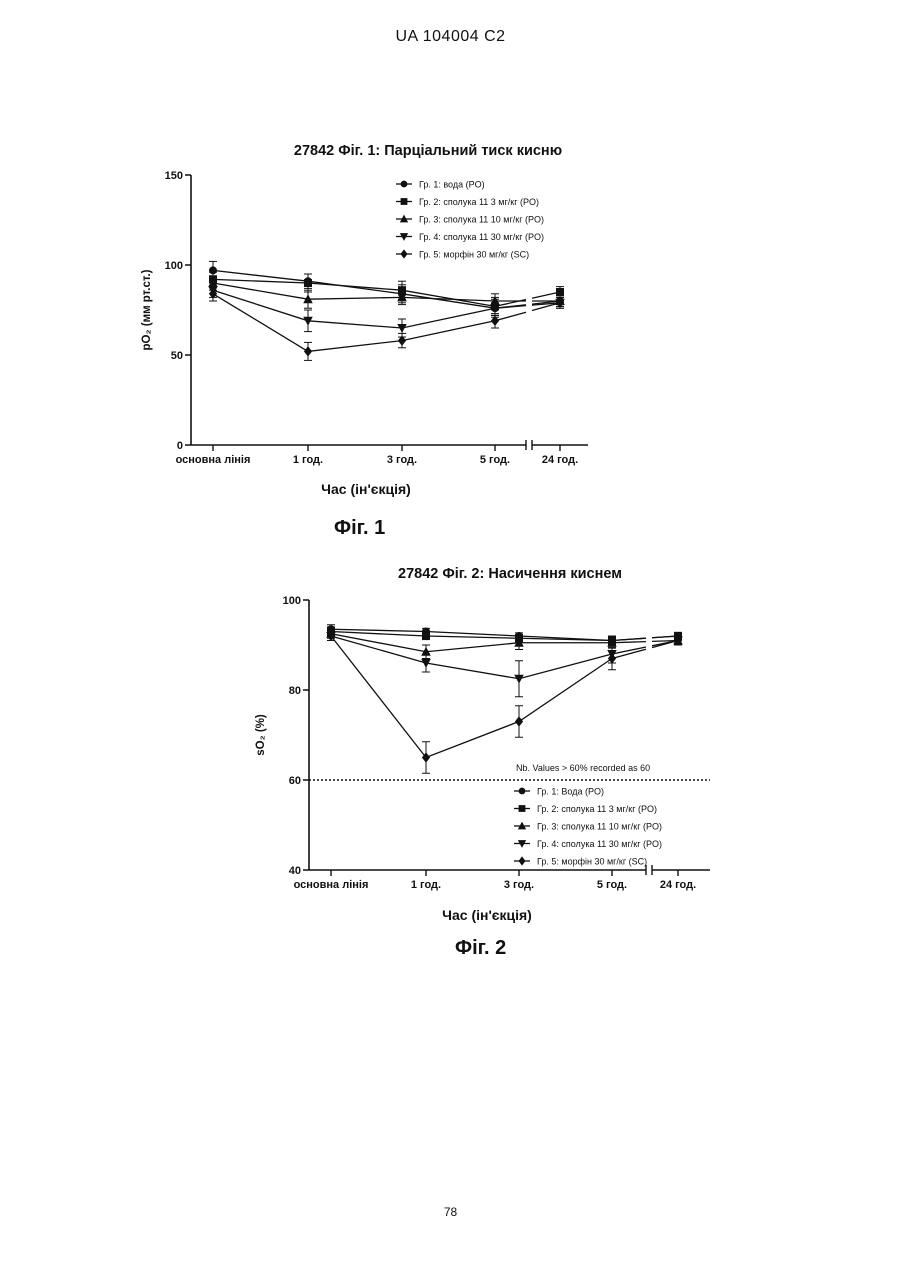 The image size is (901, 1273). What do you see at coordinates (295, 691) in the screenshot?
I see `y-tick-label: 80` at bounding box center [295, 691].